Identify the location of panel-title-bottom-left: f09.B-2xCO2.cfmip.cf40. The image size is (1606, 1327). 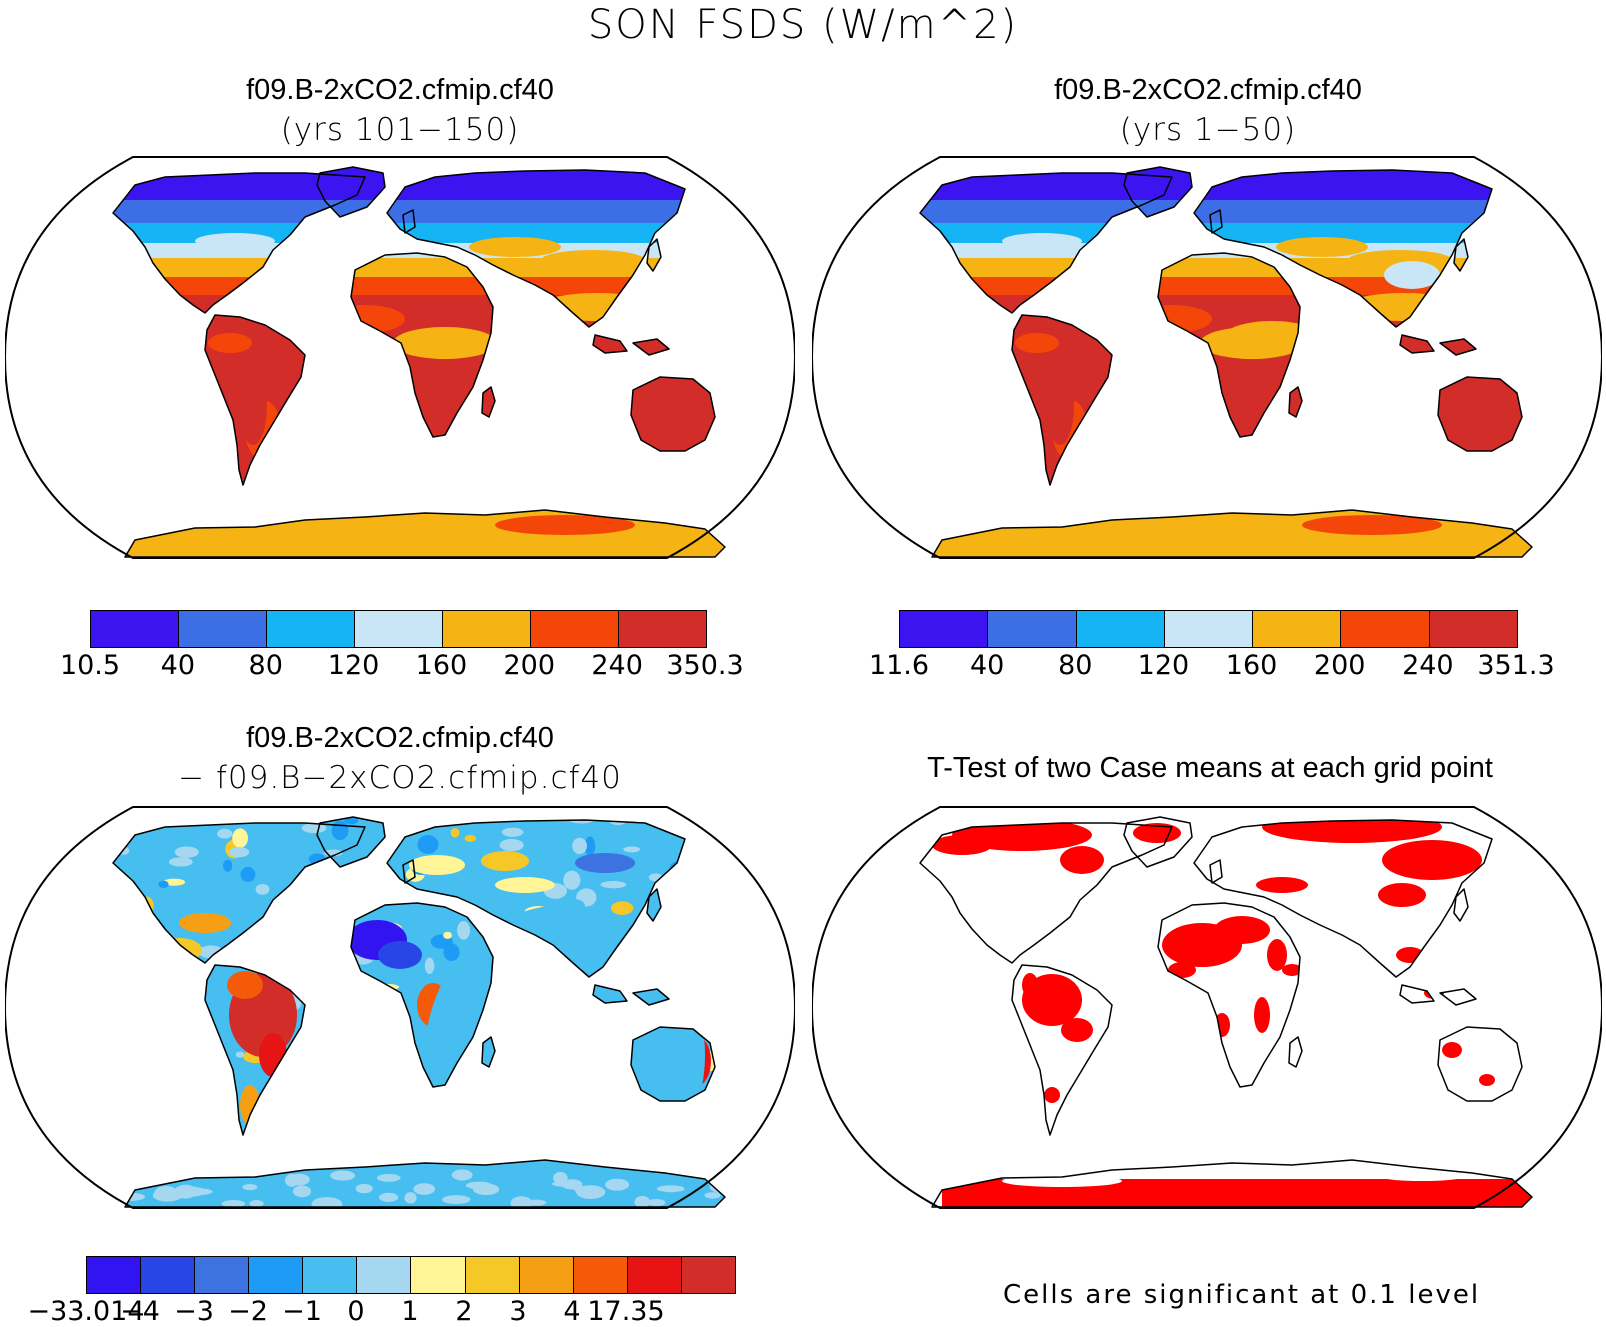
(400, 738).